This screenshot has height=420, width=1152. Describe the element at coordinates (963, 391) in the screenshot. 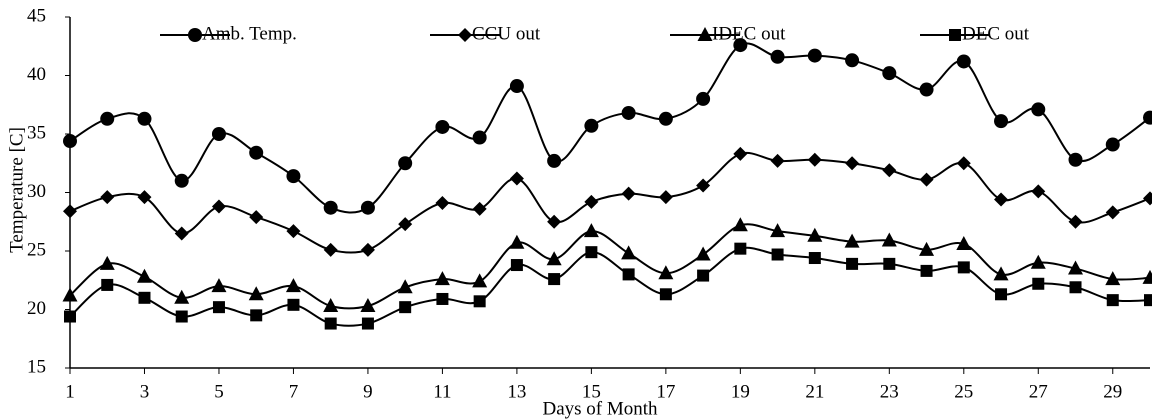

I see `x-tick-label: 25` at that location.